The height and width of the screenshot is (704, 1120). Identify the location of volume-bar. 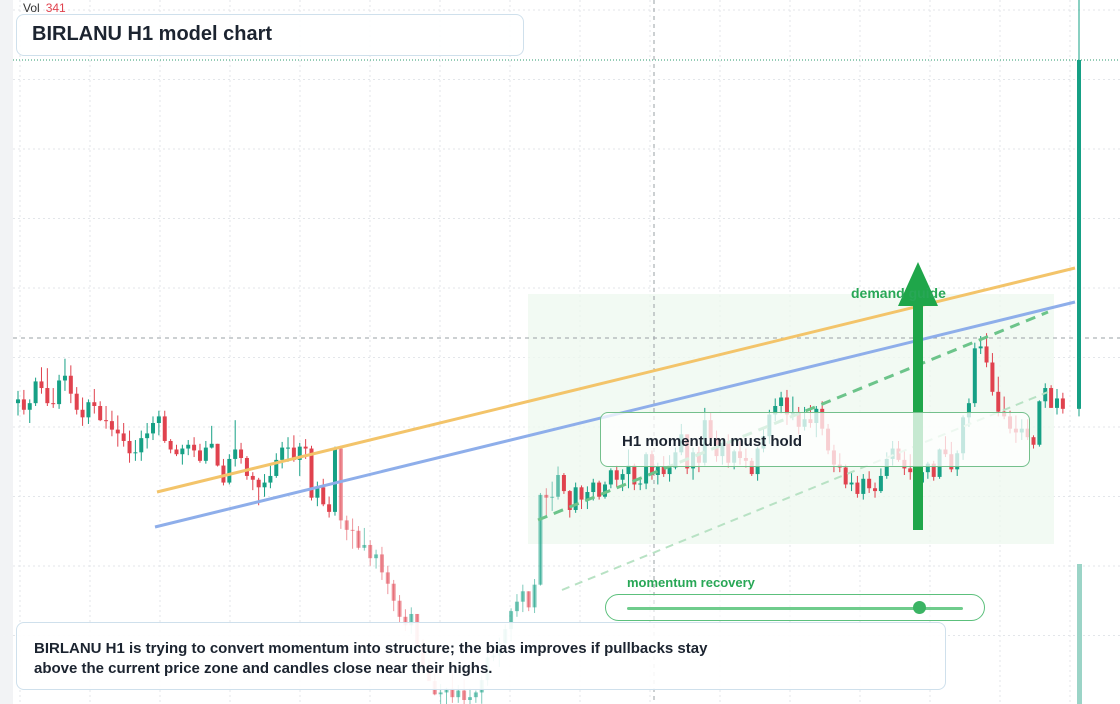
(1079, 634).